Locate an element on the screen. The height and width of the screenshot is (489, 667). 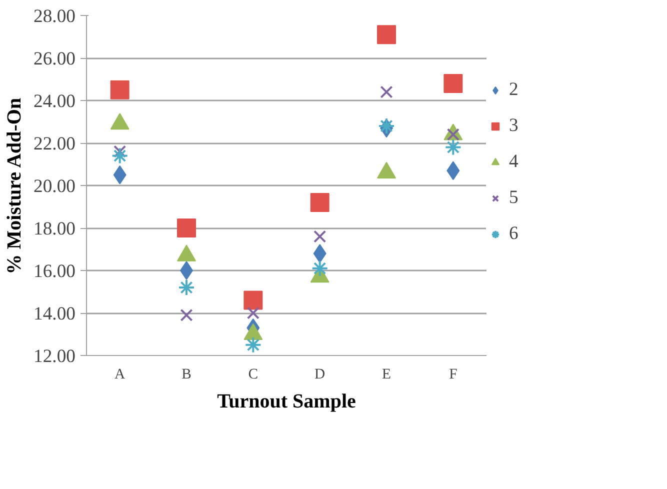
y-tick-label: 16.00 is located at coordinates (55, 271).